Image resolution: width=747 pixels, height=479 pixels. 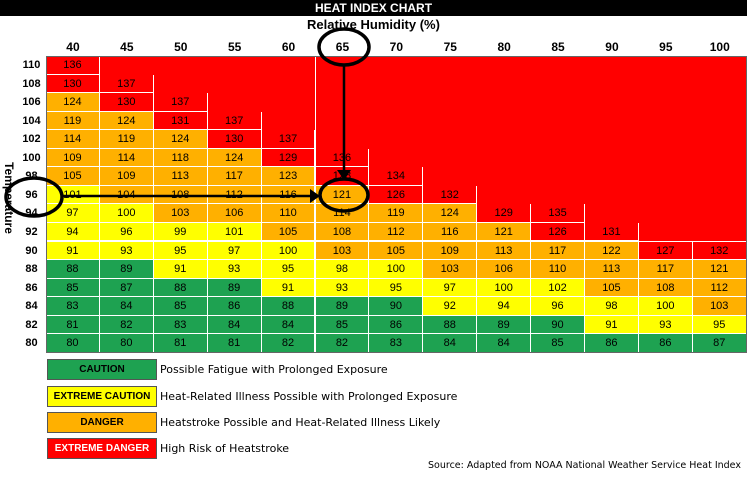 I want to click on heat-index-cell-84-60: 88, so click(x=288, y=306).